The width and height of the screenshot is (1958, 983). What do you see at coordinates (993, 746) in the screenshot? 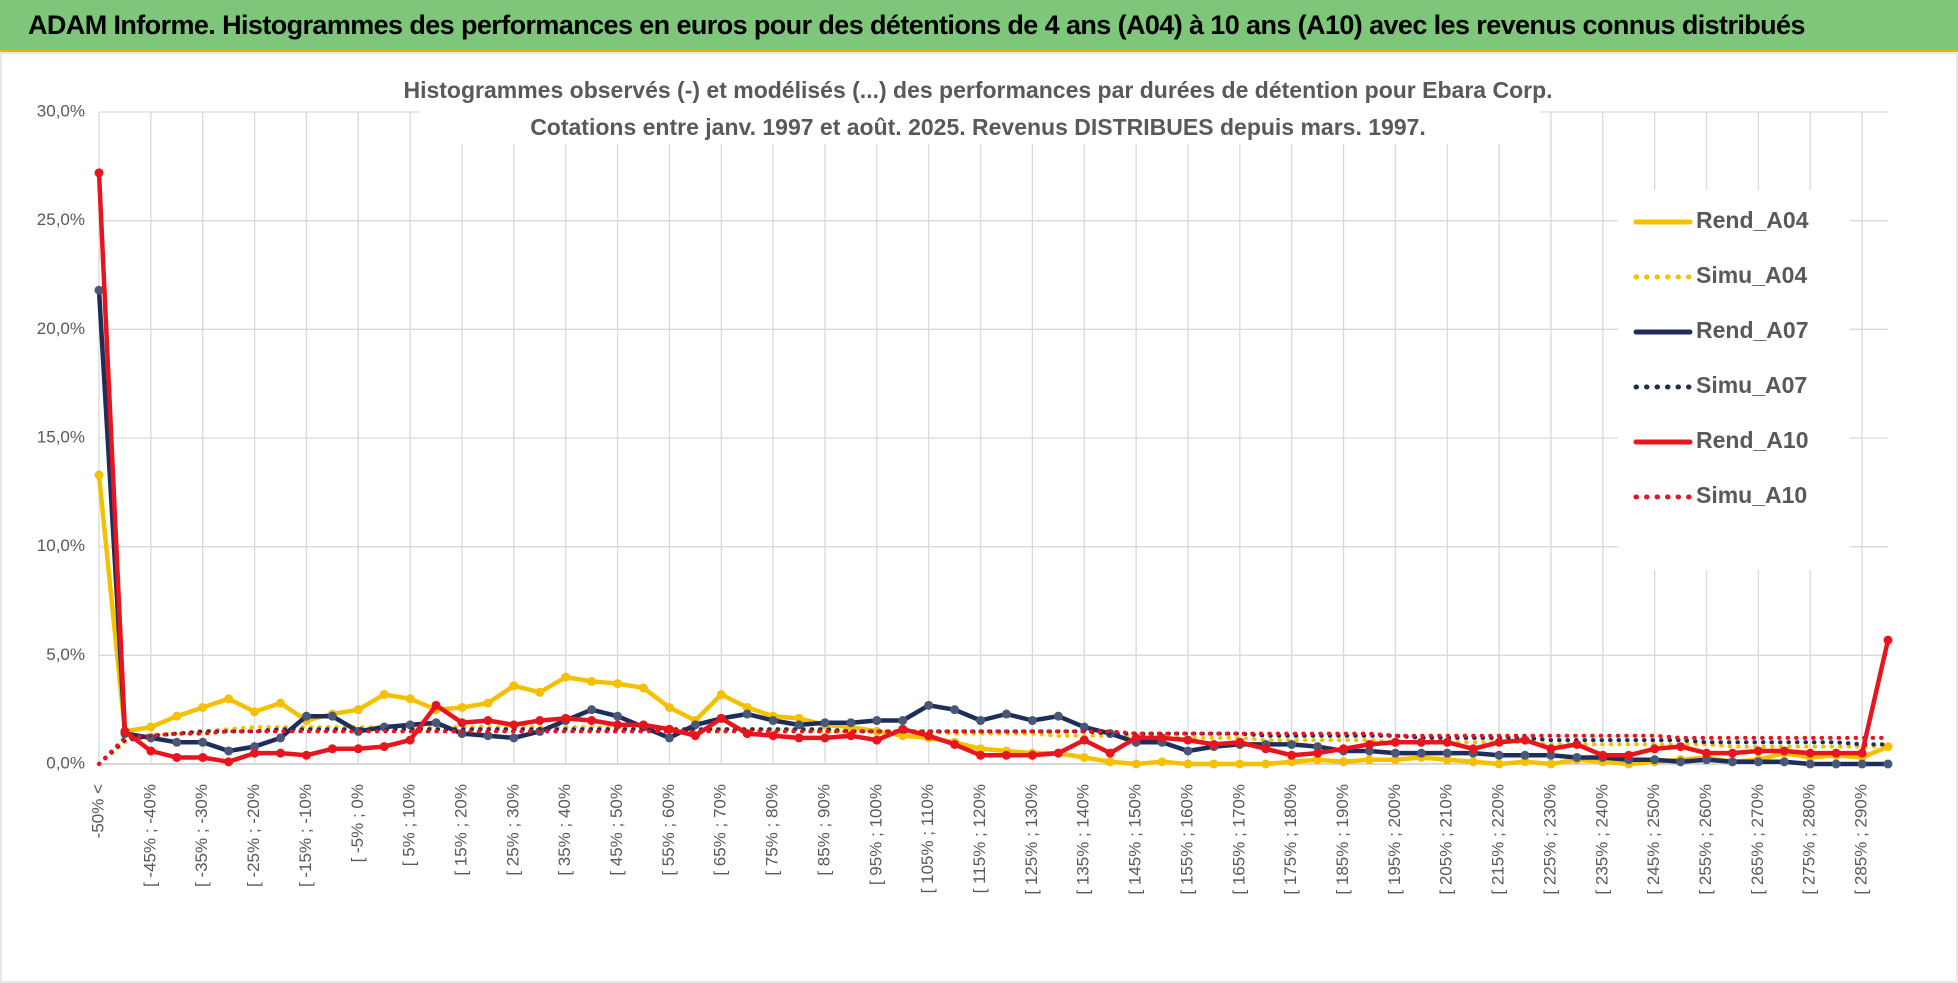
I see `series-line` at bounding box center [993, 746].